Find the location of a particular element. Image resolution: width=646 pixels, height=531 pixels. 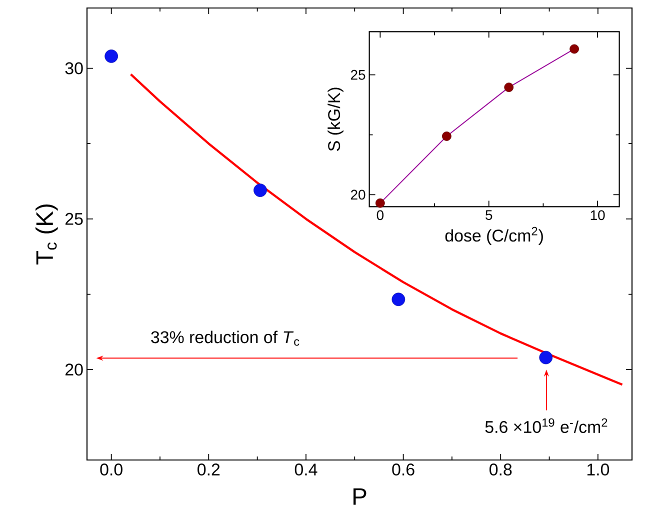

y-axis-title: T$_{c}$ (K) is located at coordinates (47, 234).